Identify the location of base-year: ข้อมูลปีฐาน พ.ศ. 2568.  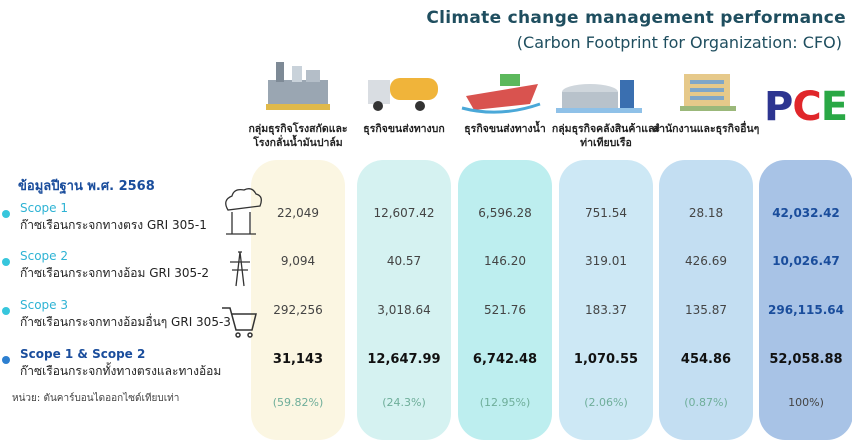
(86, 186).